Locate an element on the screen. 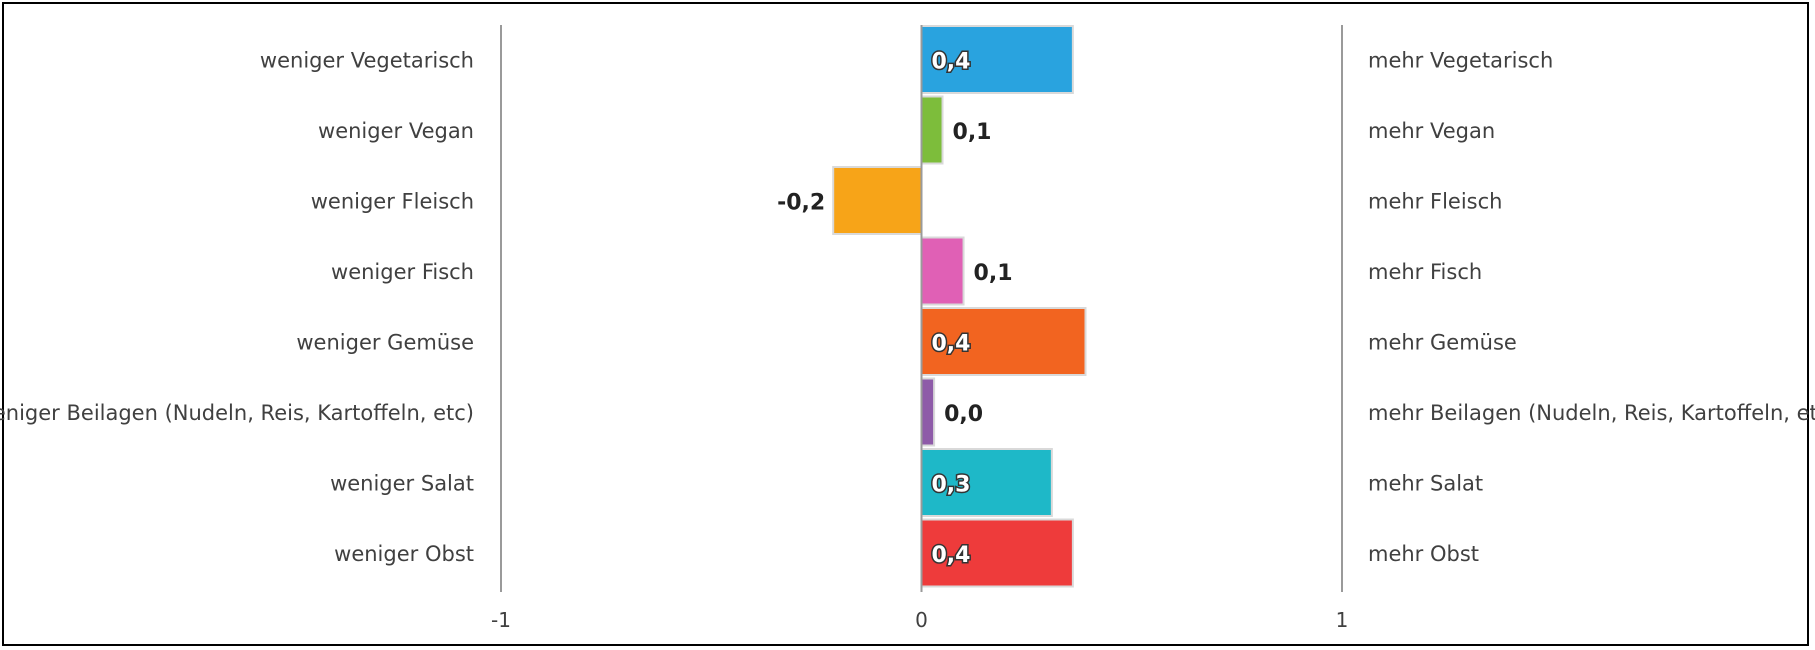  x-tick-label: 0 is located at coordinates (921, 620).